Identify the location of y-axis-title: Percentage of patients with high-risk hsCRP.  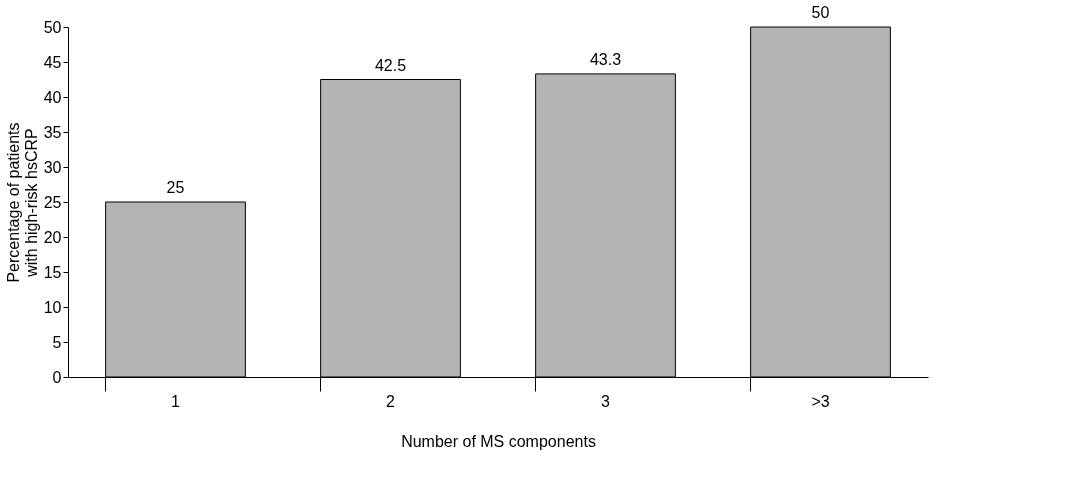
(22, 202).